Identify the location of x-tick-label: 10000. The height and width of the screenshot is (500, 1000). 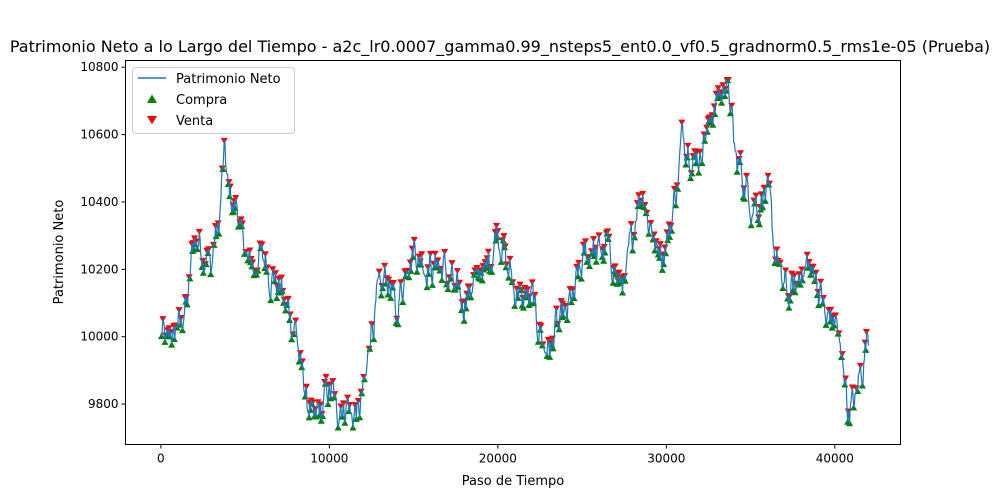
(329, 459).